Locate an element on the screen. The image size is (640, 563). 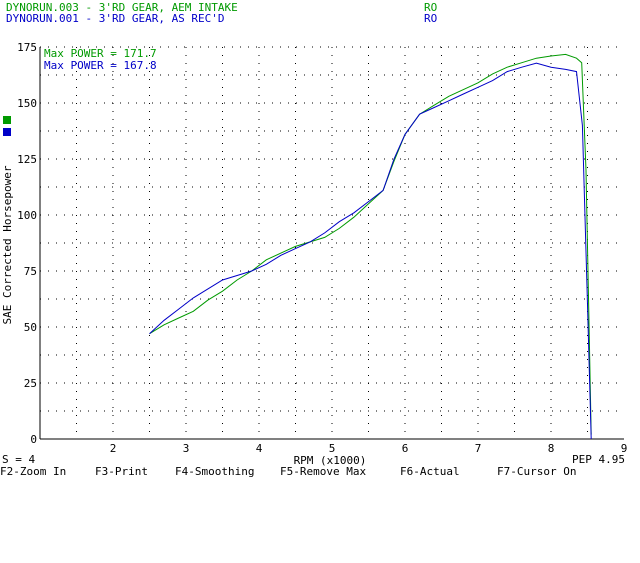
zoom-in-key: F2-Zoom In is located at coordinates (33, 471).